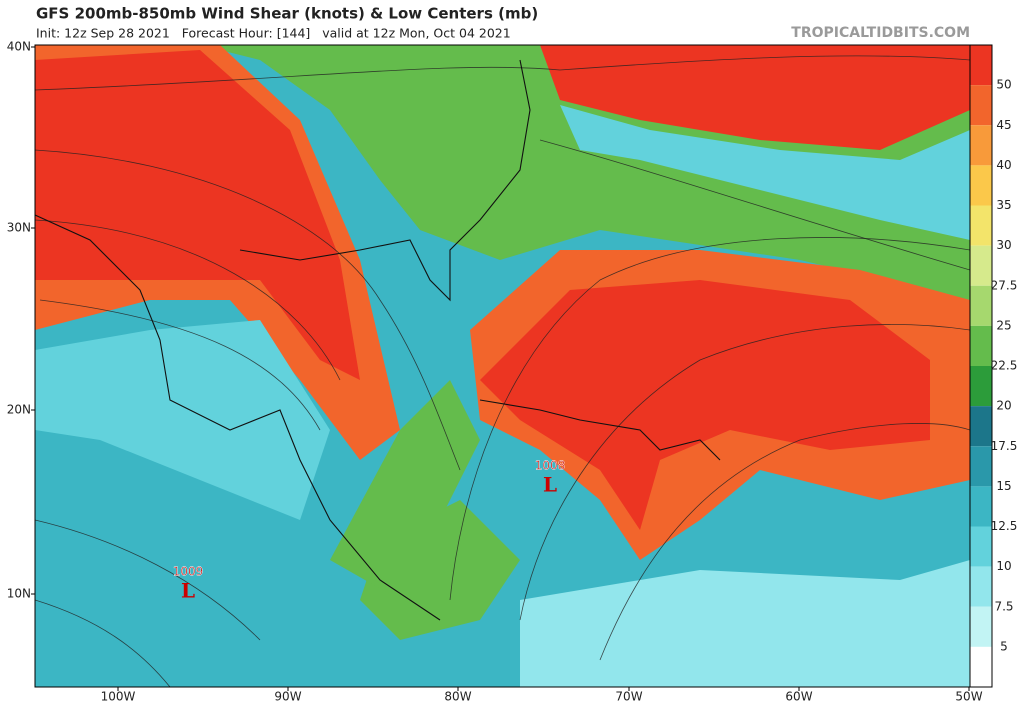 The image size is (1024, 706). What do you see at coordinates (1003, 486) in the screenshot?
I see `colorbar-label: 15` at bounding box center [1003, 486].